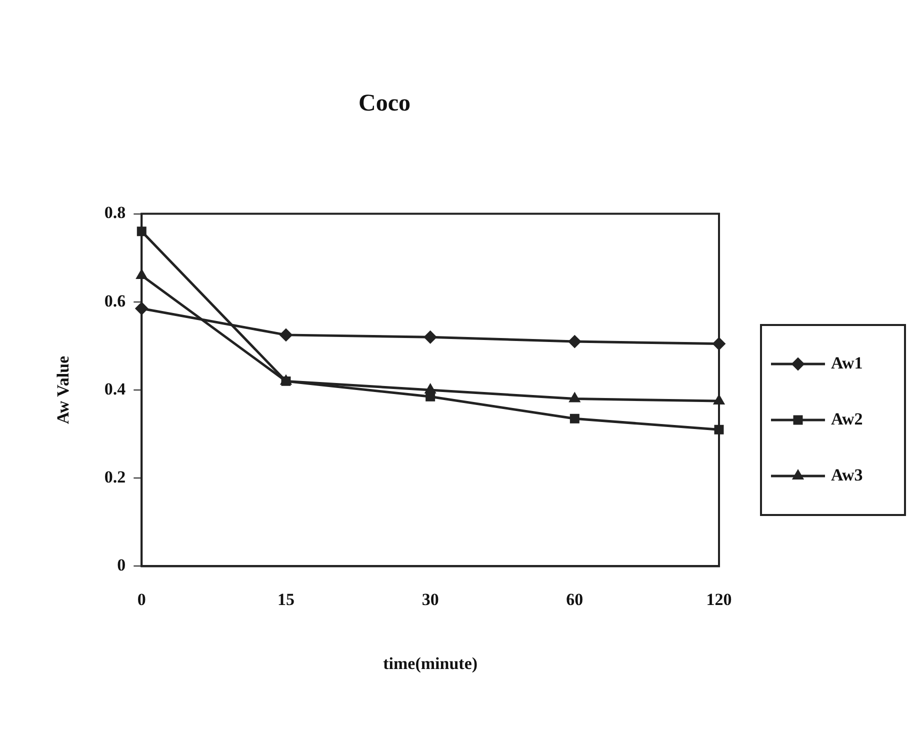  What do you see at coordinates (285, 599) in the screenshot?
I see `x-tick-label: 15` at bounding box center [285, 599].